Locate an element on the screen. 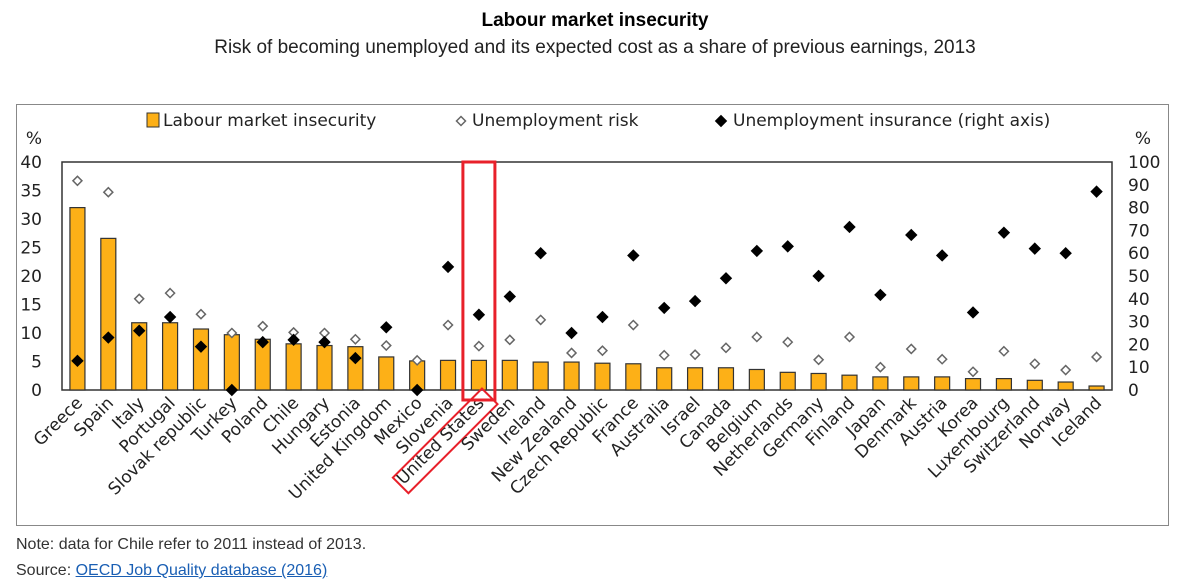  bar-denmark is located at coordinates (911, 383).